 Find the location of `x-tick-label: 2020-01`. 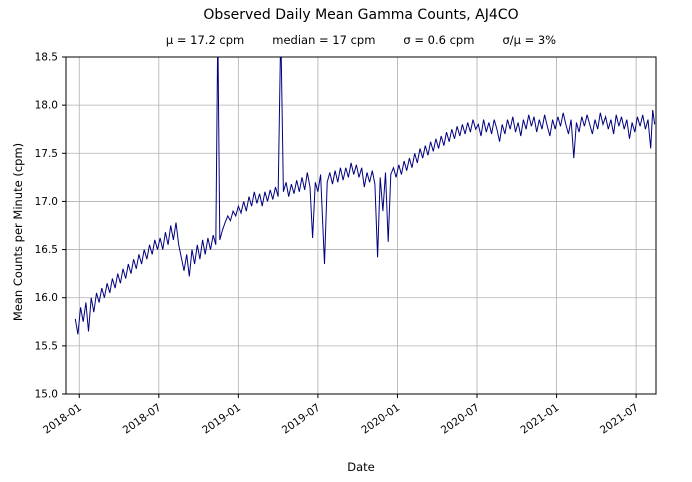

x-tick-label: 2020-01 is located at coordinates (380, 419).